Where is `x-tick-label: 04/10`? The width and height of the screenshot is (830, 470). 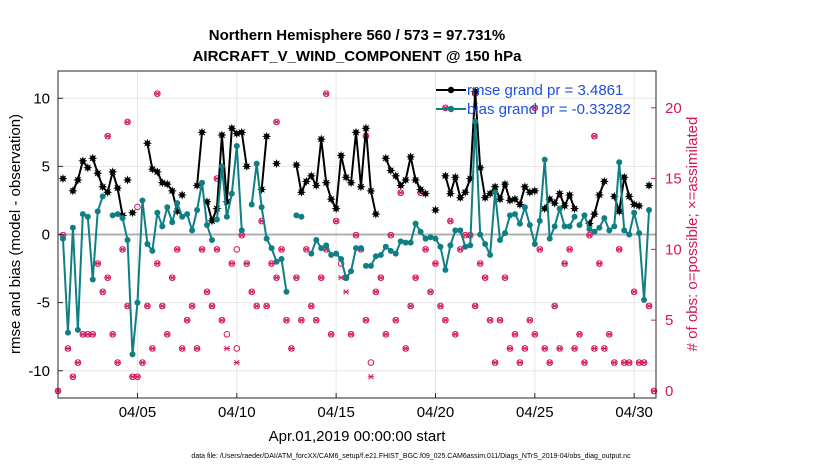 x-tick-label: 04/10 is located at coordinates (237, 412).